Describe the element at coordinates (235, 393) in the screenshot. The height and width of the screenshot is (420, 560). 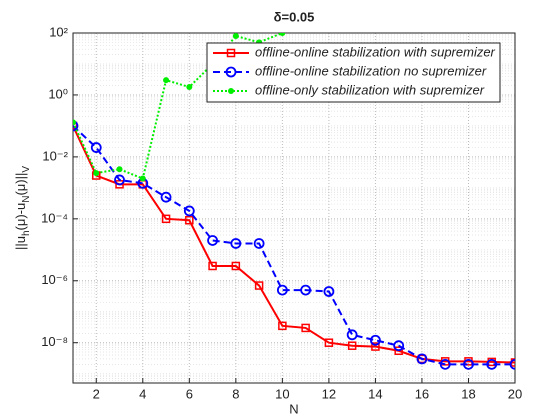
I see `x-tick-label: 8` at that location.